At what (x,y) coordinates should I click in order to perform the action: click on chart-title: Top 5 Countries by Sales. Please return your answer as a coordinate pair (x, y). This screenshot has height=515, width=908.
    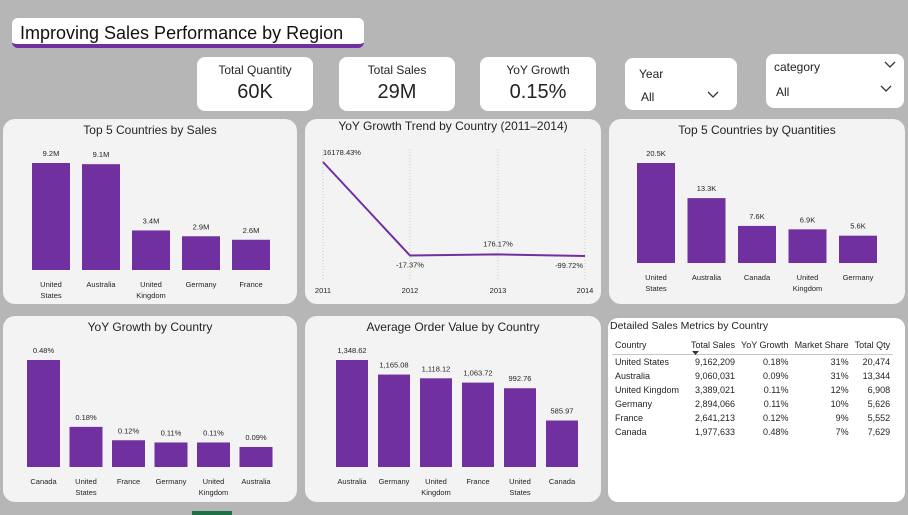
    Looking at the image, I should click on (150, 130).